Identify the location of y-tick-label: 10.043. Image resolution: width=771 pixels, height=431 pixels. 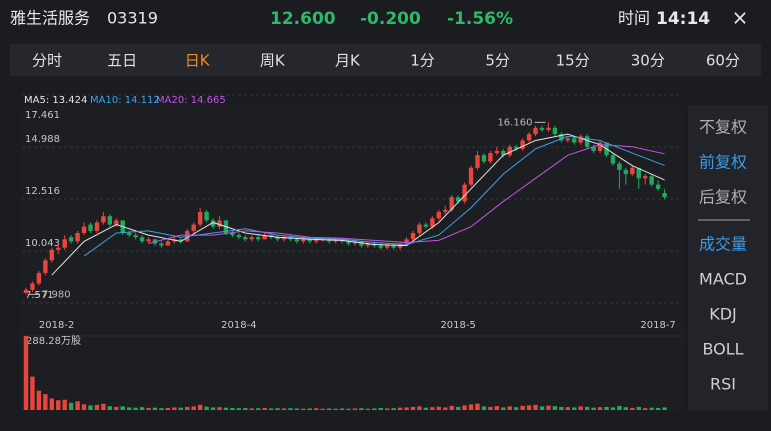
(42, 243).